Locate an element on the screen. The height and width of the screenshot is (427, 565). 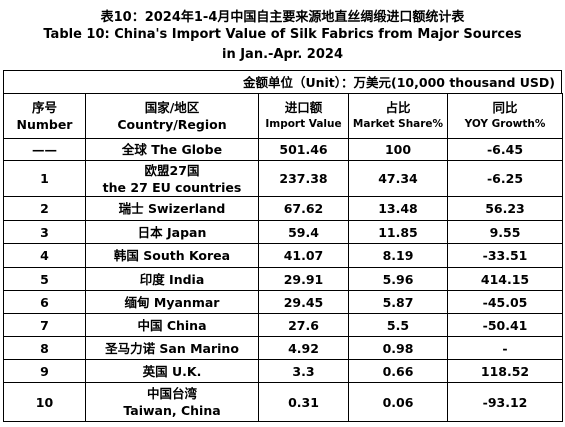
cell-text: 欧盟27国 is located at coordinates (172, 170).